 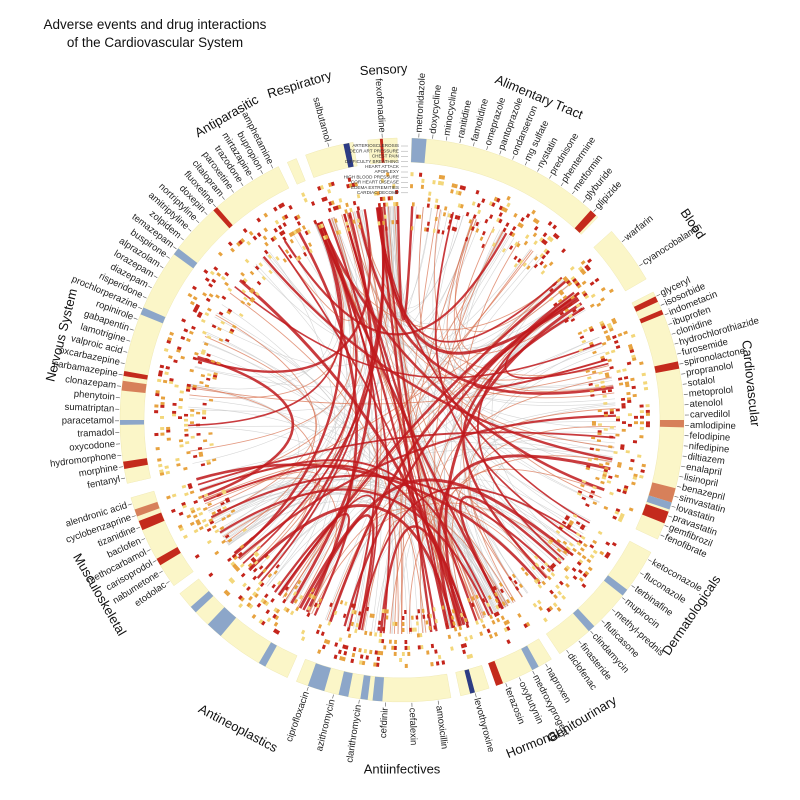 I want to click on drug-label: diltiazem, so click(x=706, y=459).